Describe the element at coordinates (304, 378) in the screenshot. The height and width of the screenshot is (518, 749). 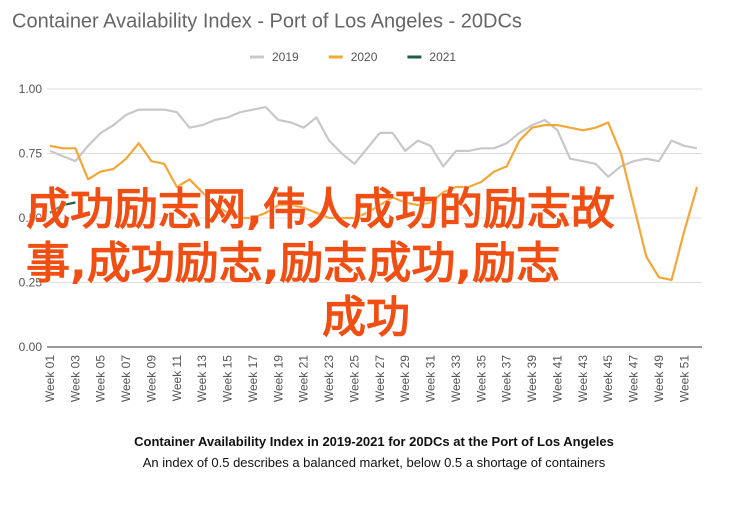
I see `x-tick-label: Week 21` at that location.